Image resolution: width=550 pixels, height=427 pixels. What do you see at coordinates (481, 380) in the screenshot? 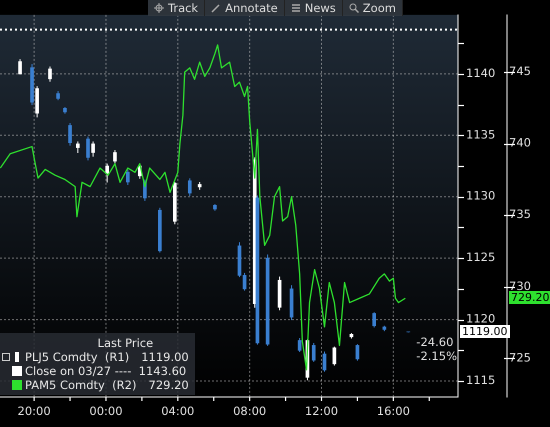
I see `y-tick-label: 1115` at bounding box center [481, 380].